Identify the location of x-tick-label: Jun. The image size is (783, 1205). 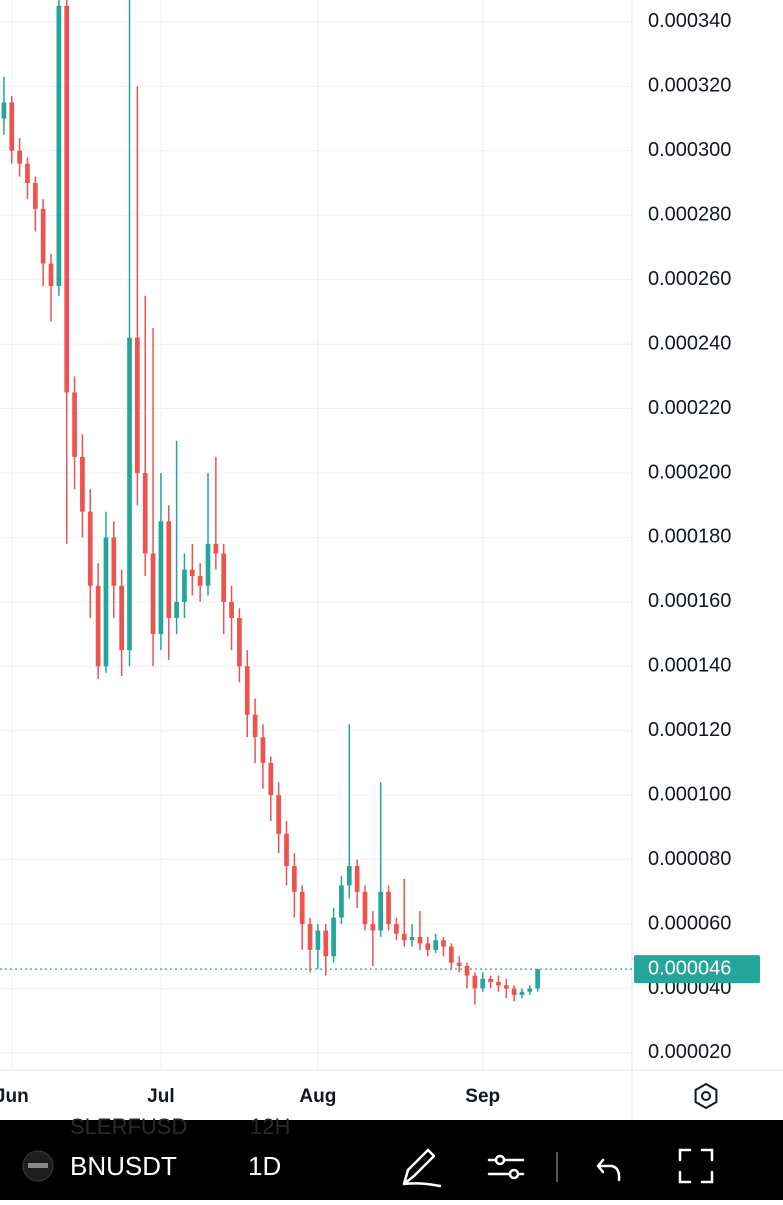
(14, 1096).